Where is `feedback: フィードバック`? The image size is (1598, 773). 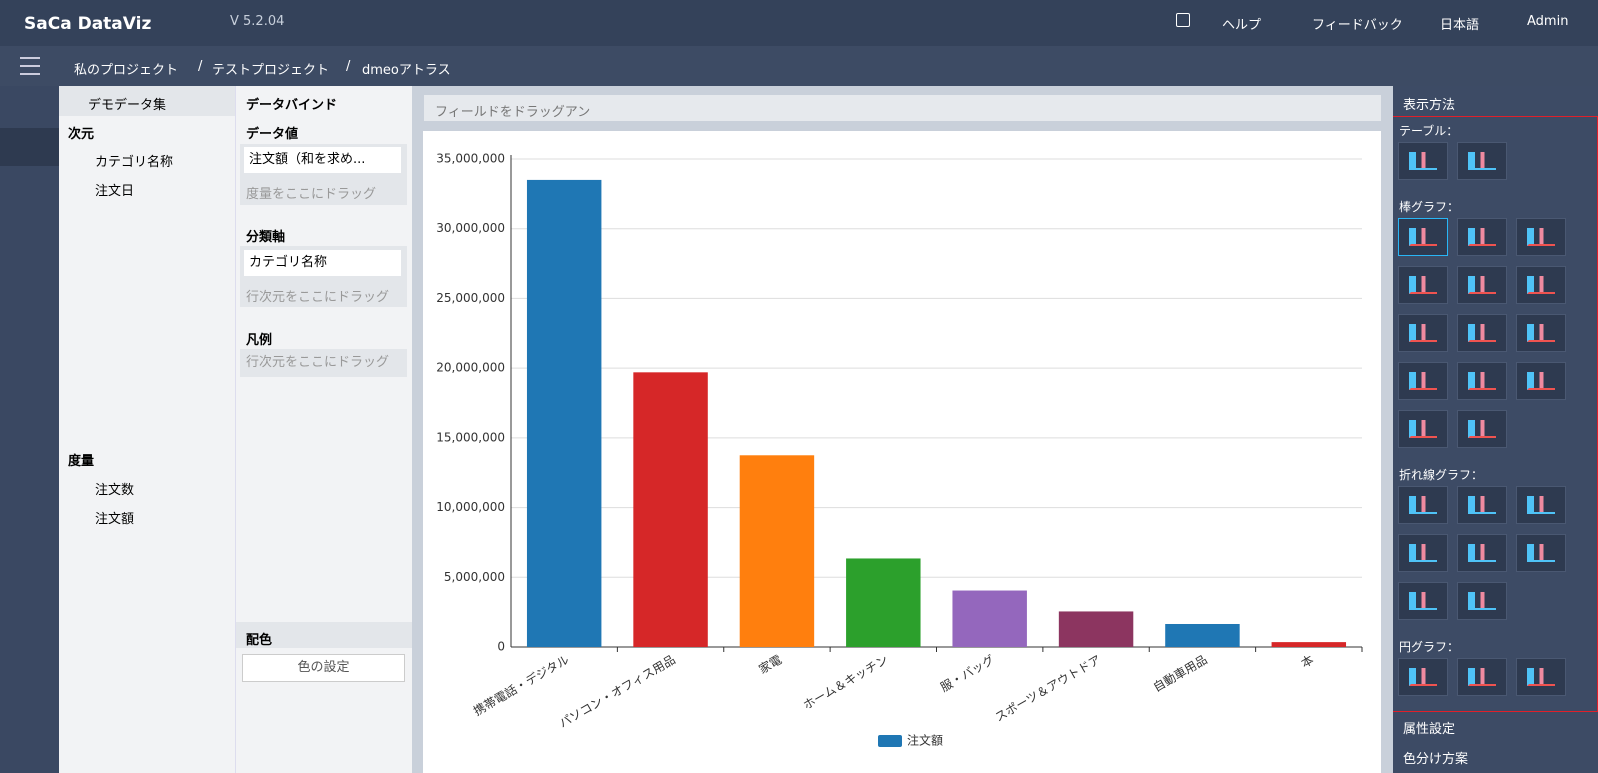 feedback: フィードバック is located at coordinates (1357, 25).